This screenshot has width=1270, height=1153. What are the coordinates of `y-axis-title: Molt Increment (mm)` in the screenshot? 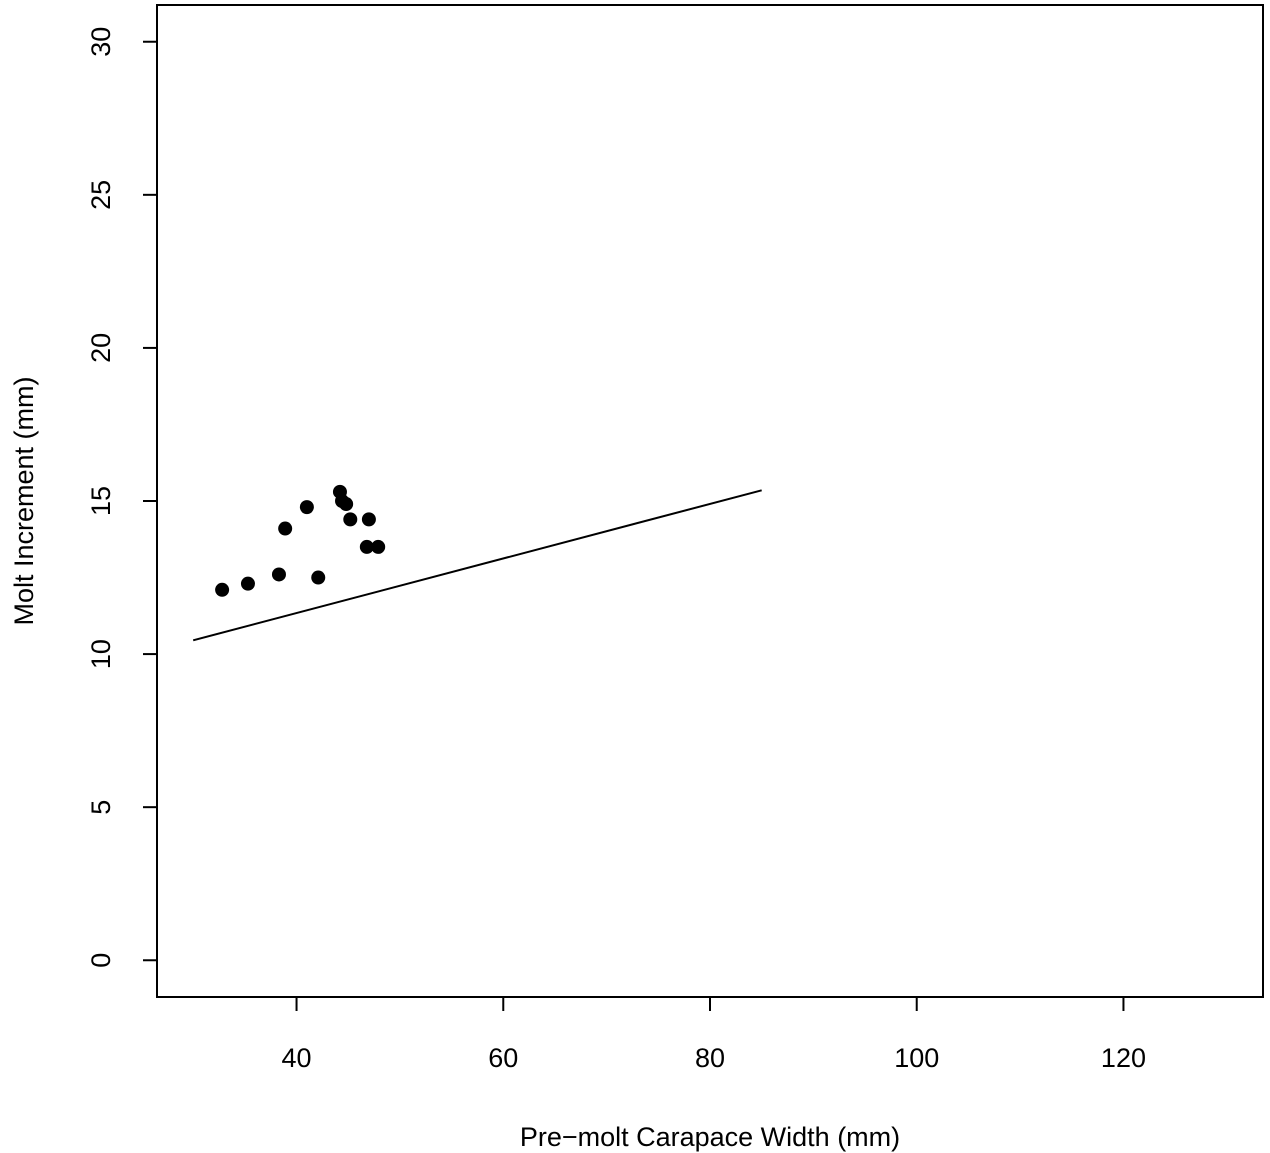 It's located at (24, 500).